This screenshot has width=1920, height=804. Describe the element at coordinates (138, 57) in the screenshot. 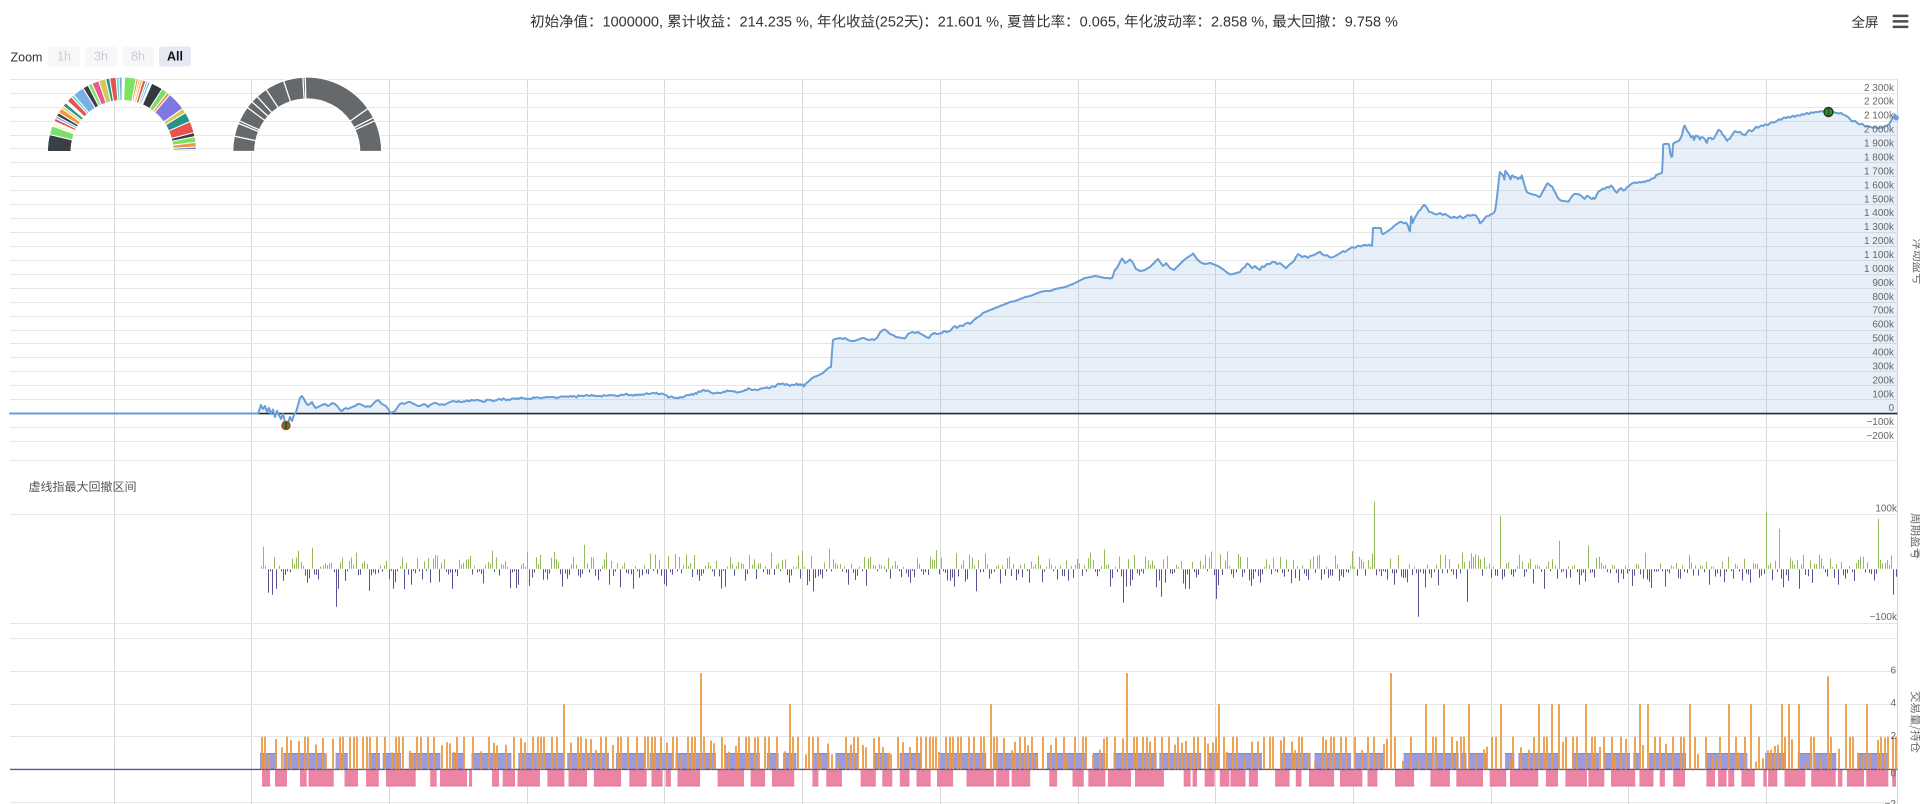

I see `svg-text: 8h` at that location.